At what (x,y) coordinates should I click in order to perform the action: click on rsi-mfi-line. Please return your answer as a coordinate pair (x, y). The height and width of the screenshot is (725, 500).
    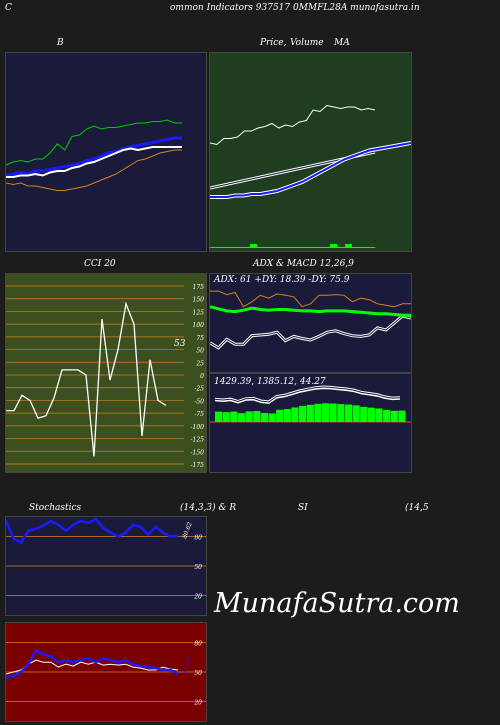
    Looking at the image, I should click on (92, 664).